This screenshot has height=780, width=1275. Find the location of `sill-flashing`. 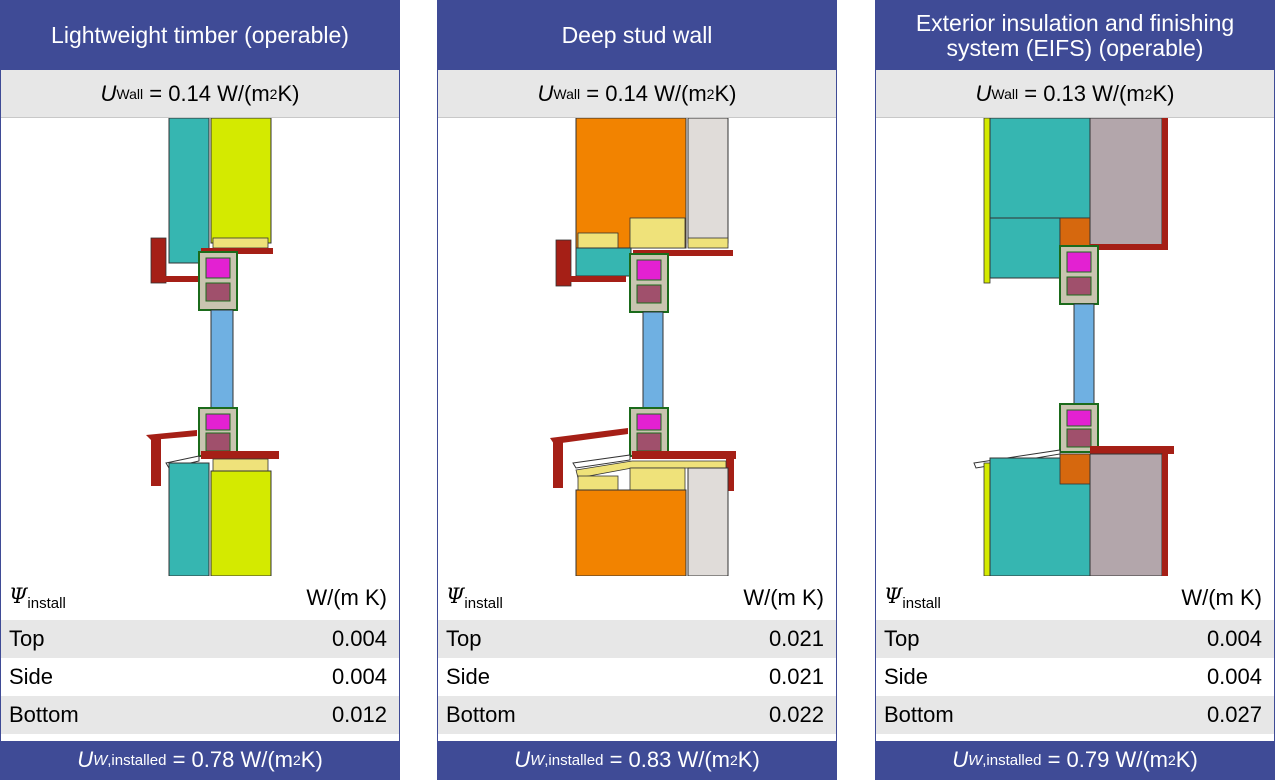

sill-flashing is located at coordinates (589, 436).